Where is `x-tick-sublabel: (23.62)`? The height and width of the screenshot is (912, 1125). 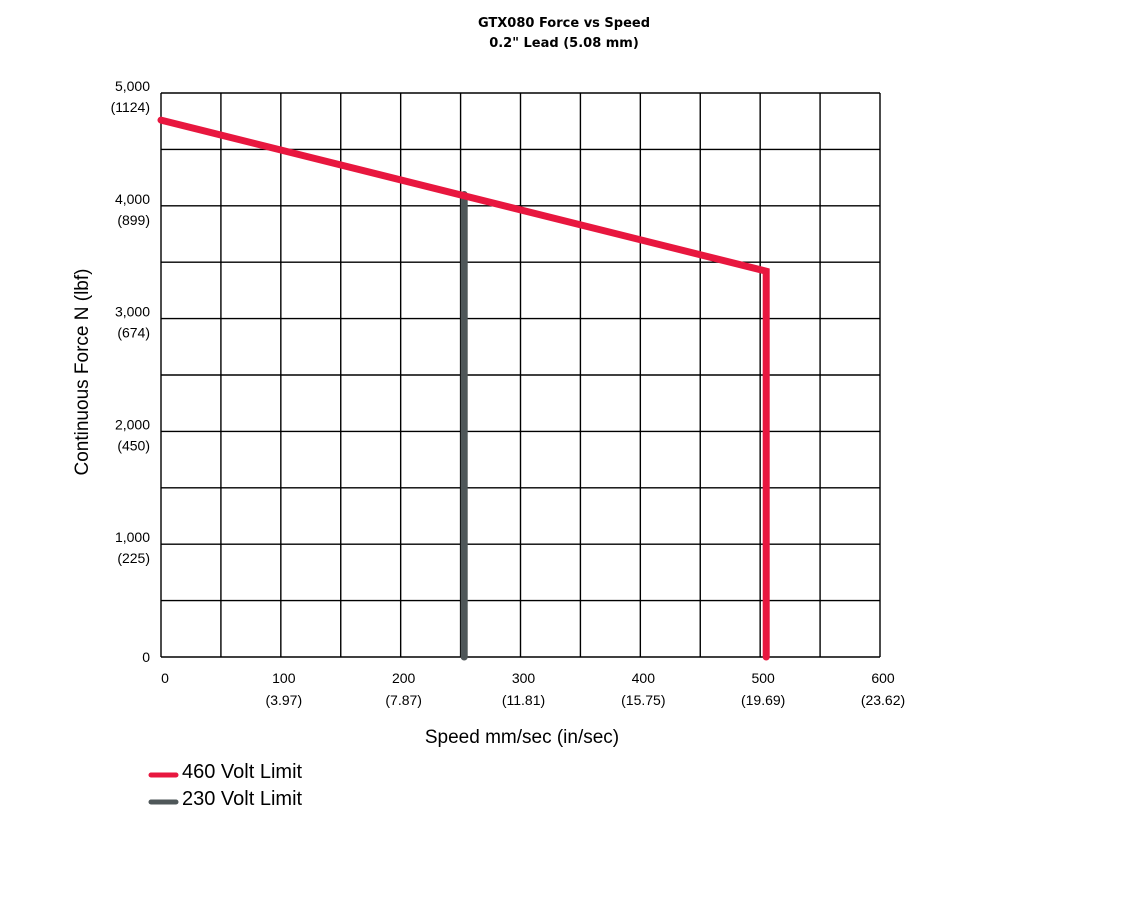
x-tick-sublabel: (23.62) is located at coordinates (883, 700).